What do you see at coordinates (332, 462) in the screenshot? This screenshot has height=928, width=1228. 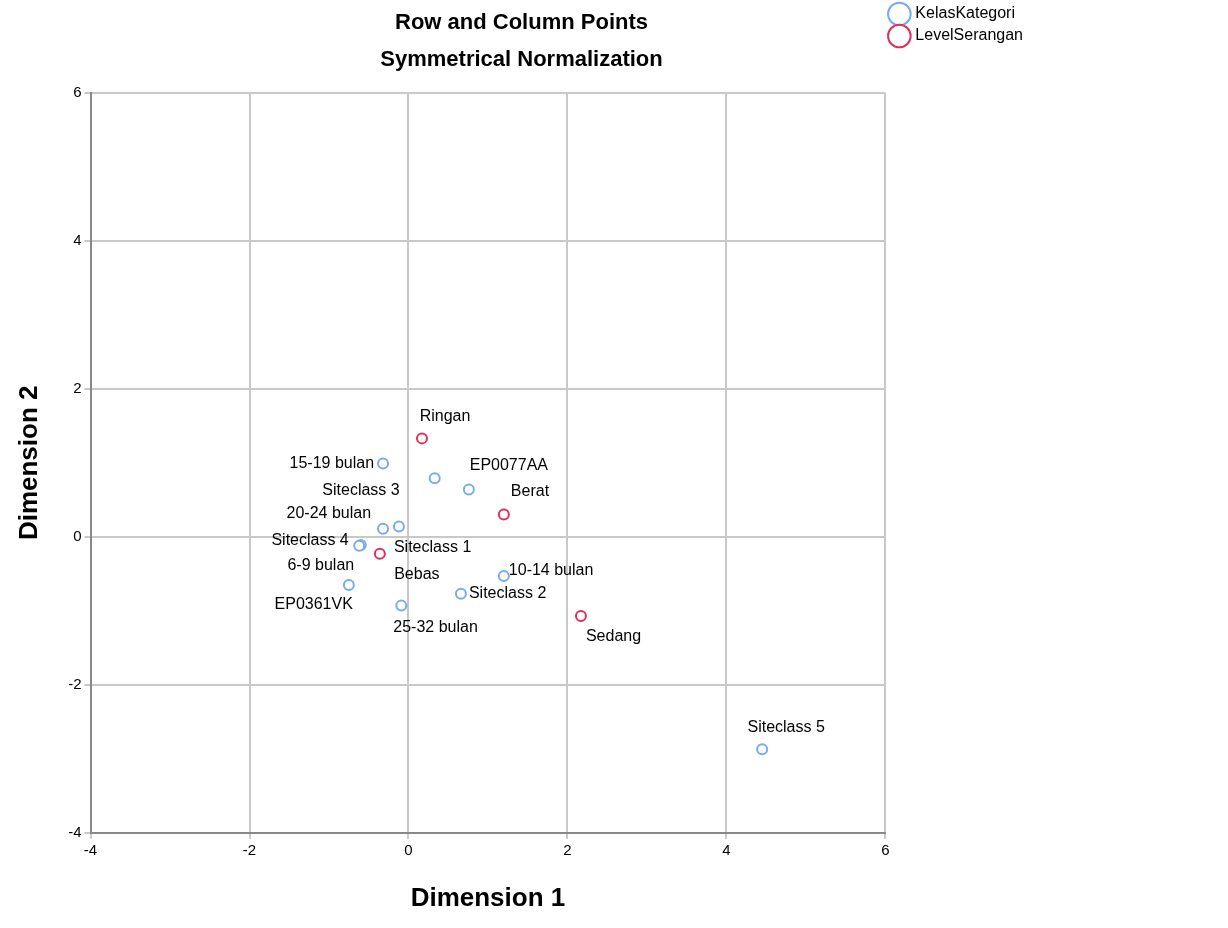 I see `annotation: 15-19 bulan` at bounding box center [332, 462].